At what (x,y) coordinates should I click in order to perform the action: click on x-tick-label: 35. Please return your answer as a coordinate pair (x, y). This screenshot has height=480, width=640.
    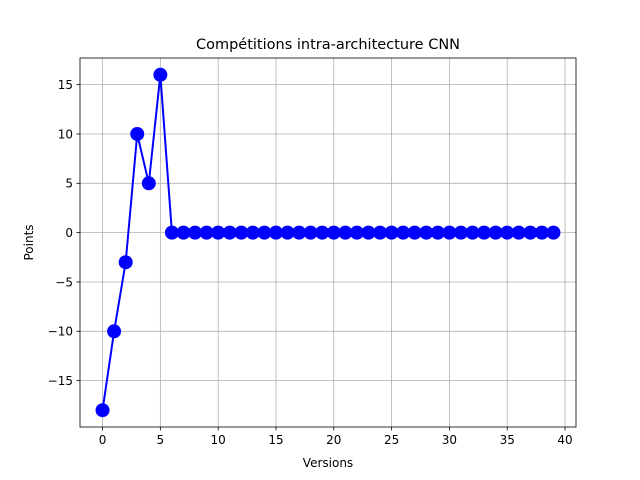
    Looking at the image, I should click on (507, 440).